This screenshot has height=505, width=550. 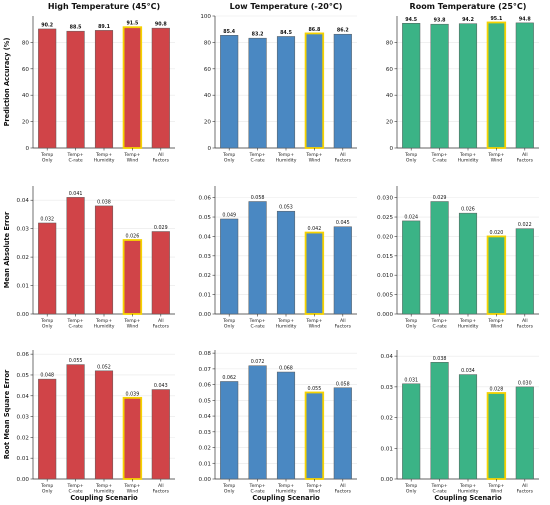 I want to click on y-tick-label: 0.015, so click(x=385, y=257).